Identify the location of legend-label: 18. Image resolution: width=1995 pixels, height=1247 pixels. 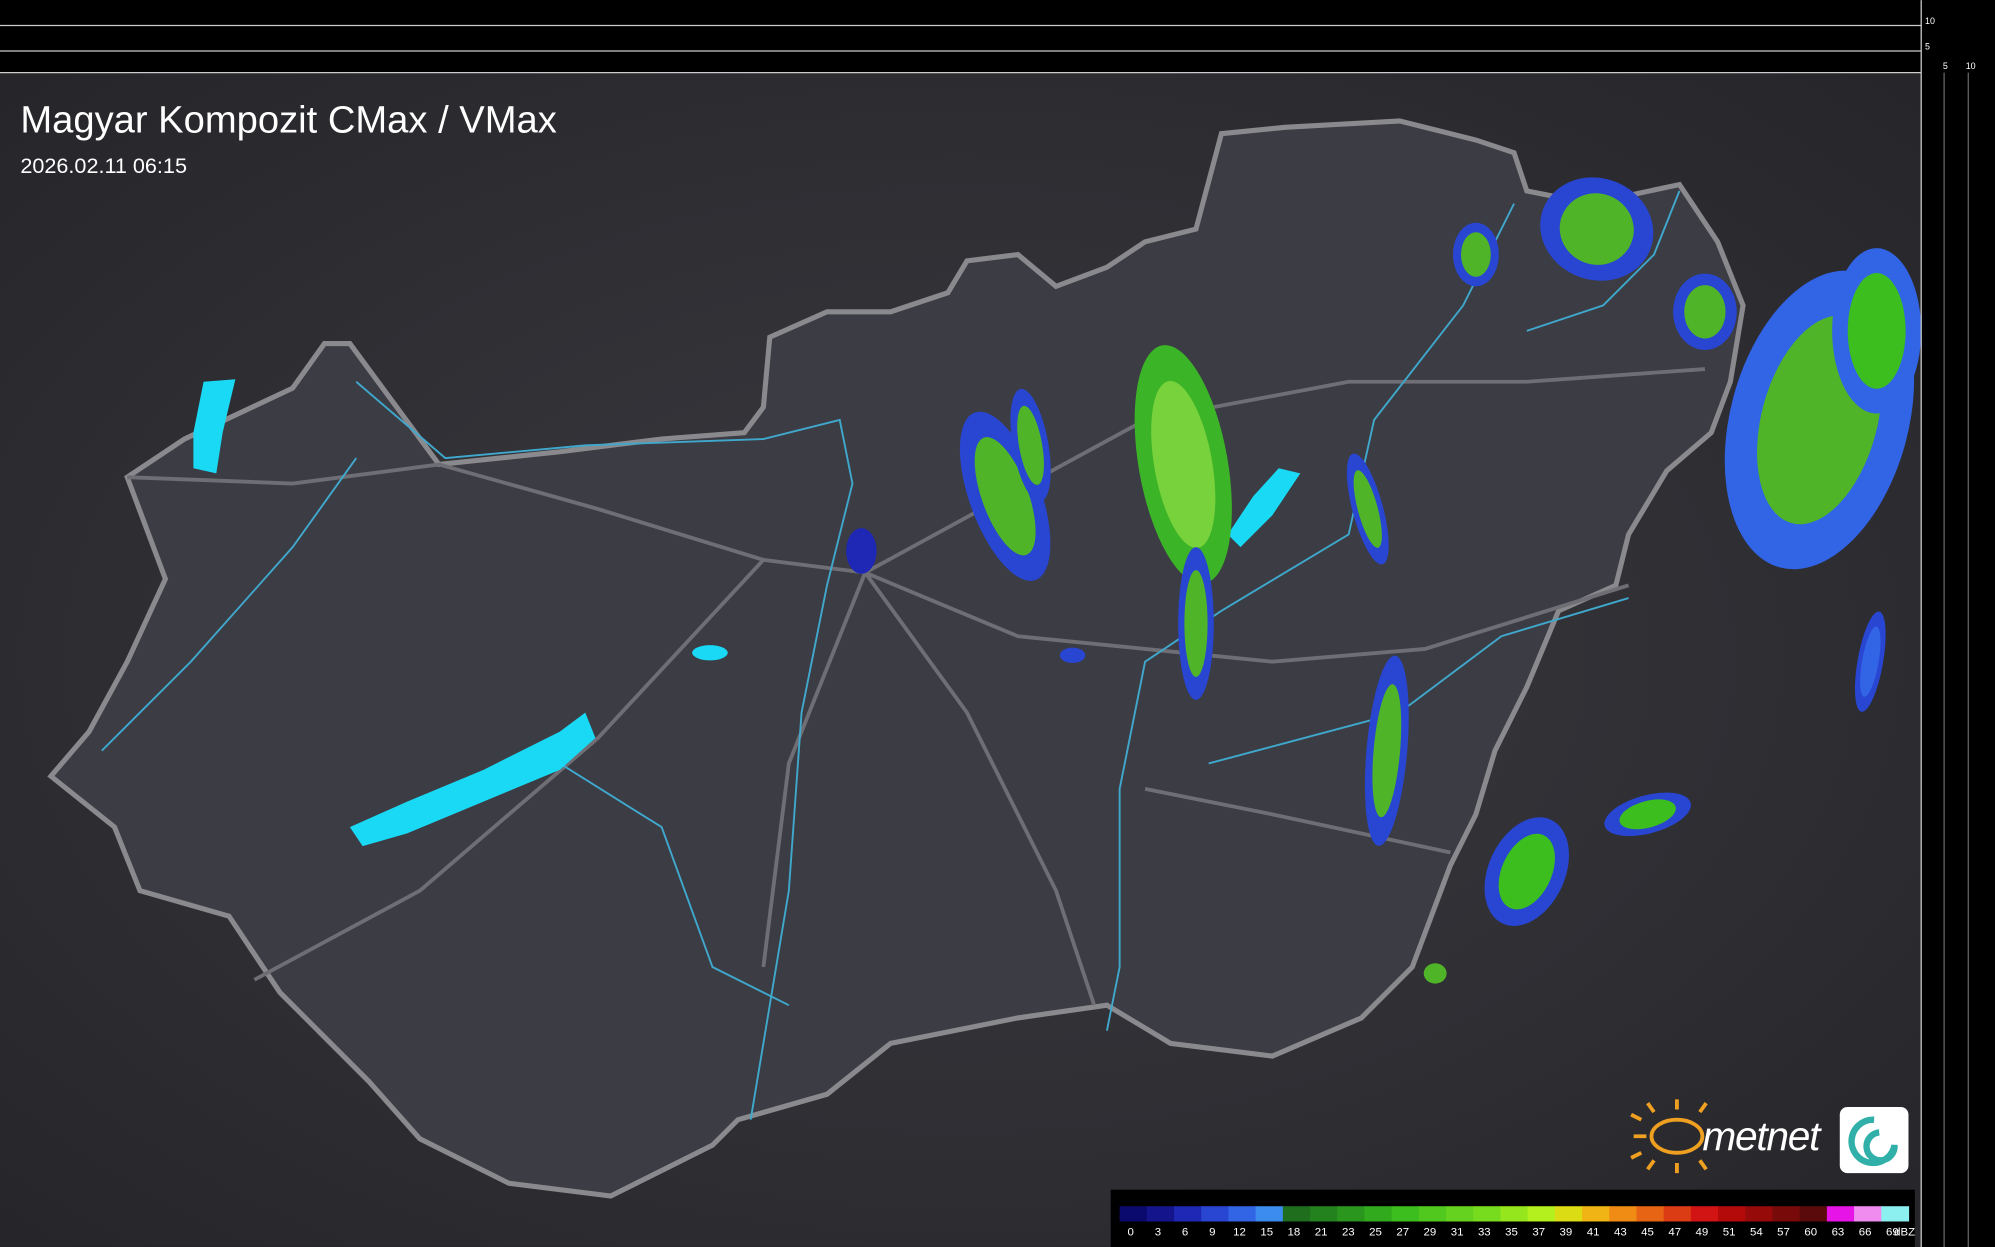
(1294, 1232).